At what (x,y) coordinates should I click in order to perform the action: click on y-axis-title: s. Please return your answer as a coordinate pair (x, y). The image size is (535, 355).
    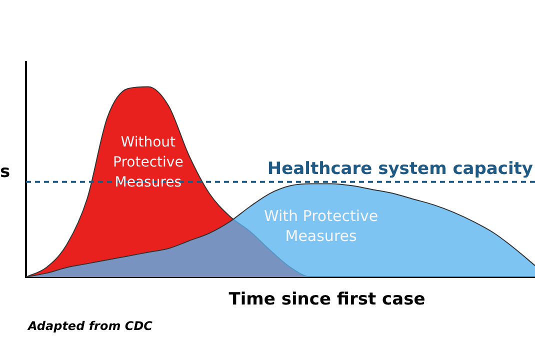
    Looking at the image, I should click on (5, 172).